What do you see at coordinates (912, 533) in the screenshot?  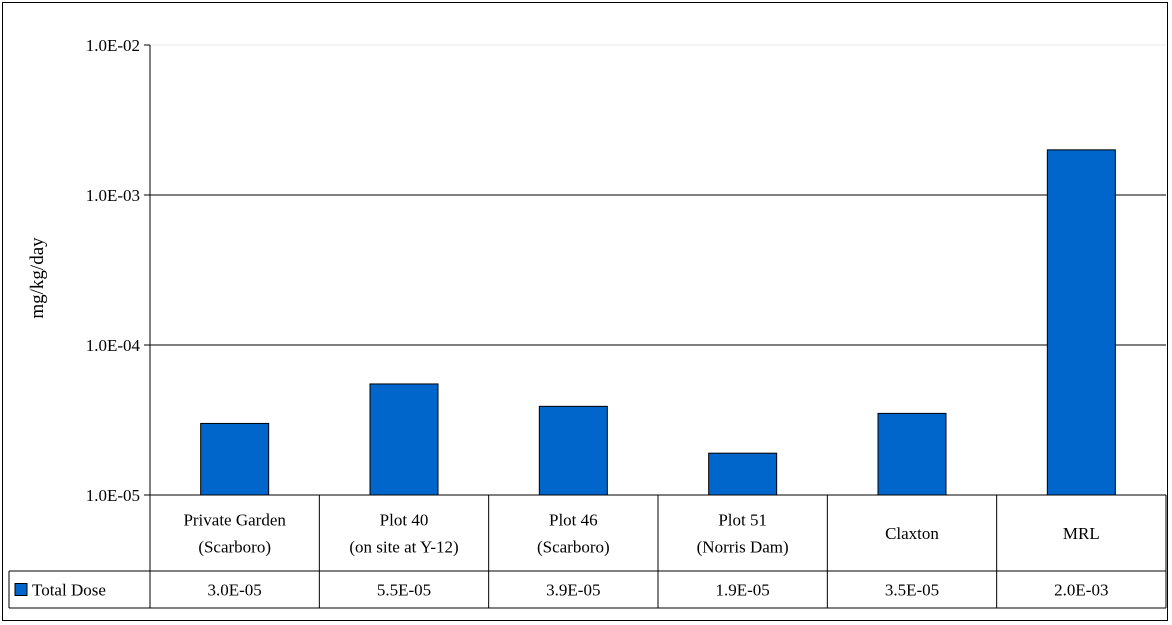 I see `category-label: Claxton` at bounding box center [912, 533].